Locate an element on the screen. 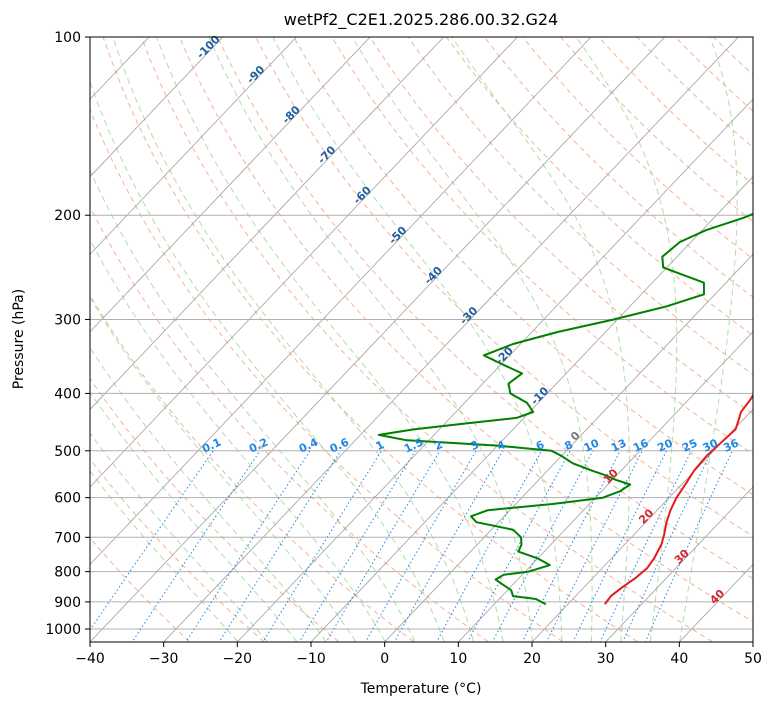 Image resolution: width=775 pixels, height=708 pixels. isotherm-label: -70 is located at coordinates (326, 154).